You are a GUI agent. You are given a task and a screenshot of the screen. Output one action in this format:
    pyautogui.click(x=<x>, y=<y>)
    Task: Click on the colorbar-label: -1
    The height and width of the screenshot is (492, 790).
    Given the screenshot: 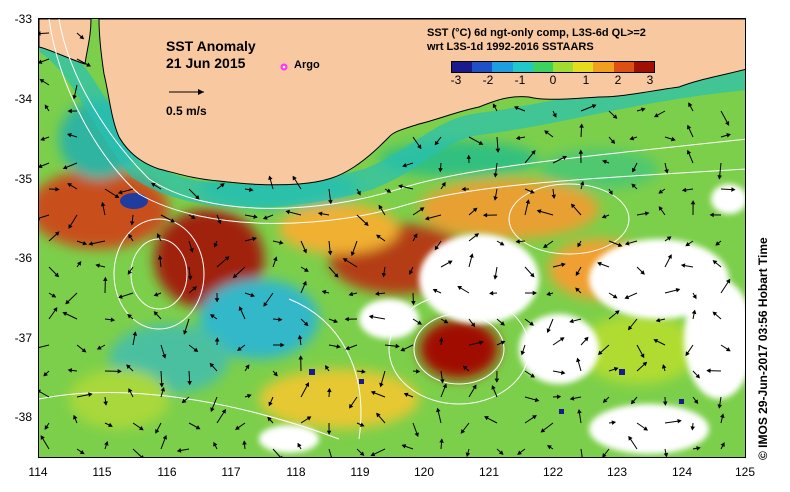 What is the action you would take?
    pyautogui.click(x=520, y=80)
    